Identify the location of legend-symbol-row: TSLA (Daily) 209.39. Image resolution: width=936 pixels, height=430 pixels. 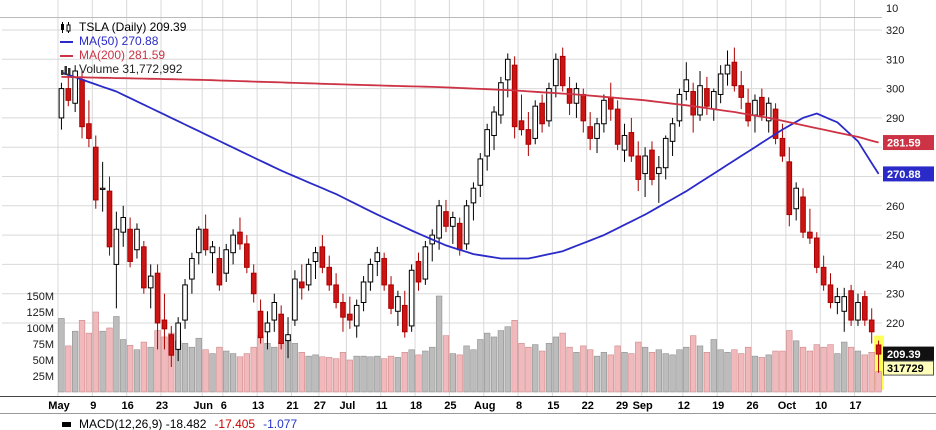
(123, 27).